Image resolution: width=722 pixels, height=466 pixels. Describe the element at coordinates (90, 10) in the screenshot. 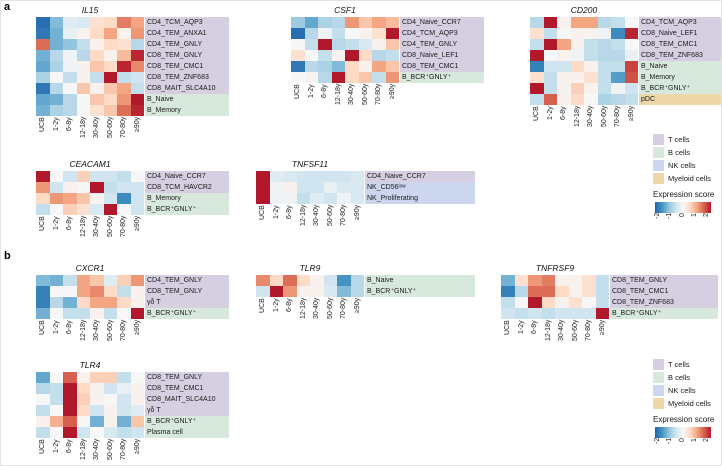

I see `heatmap-title: IL15` at that location.